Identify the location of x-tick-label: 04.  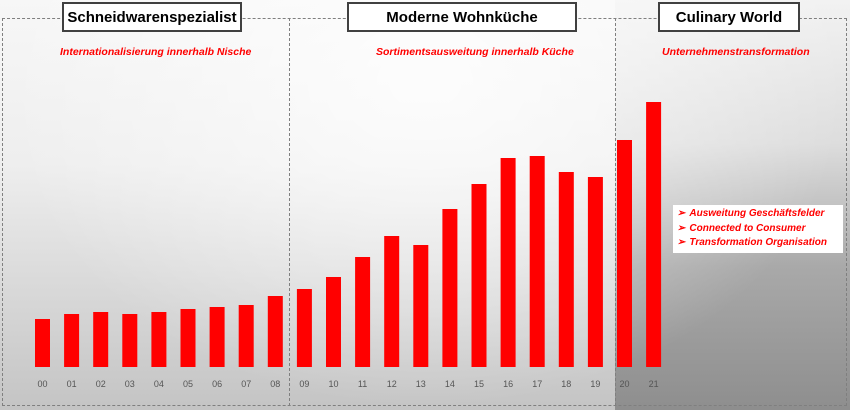
(159, 384).